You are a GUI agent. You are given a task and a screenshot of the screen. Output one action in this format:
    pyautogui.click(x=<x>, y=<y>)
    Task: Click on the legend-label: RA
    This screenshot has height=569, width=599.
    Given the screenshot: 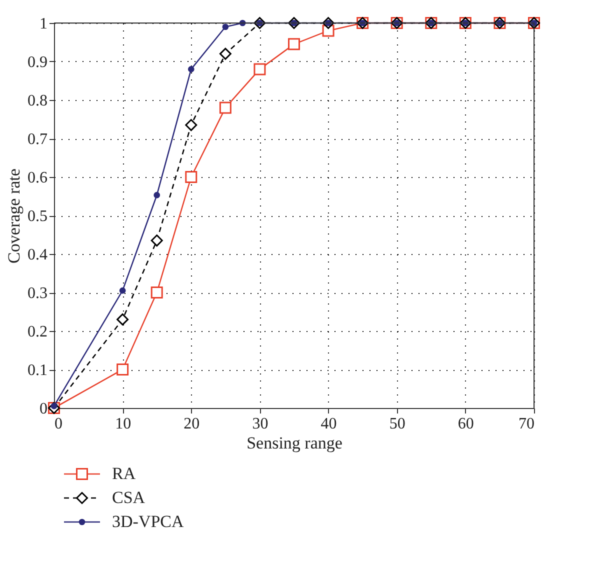 What is the action you would take?
    pyautogui.click(x=124, y=473)
    